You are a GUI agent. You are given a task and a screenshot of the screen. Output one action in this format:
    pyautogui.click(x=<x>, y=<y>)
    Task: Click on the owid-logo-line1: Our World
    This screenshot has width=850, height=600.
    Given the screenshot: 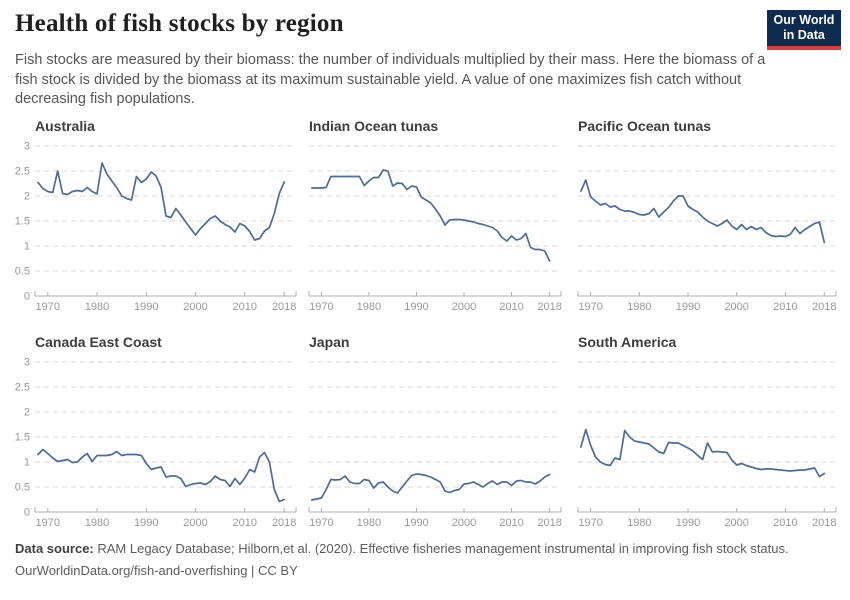 What is the action you would take?
    pyautogui.click(x=804, y=20)
    